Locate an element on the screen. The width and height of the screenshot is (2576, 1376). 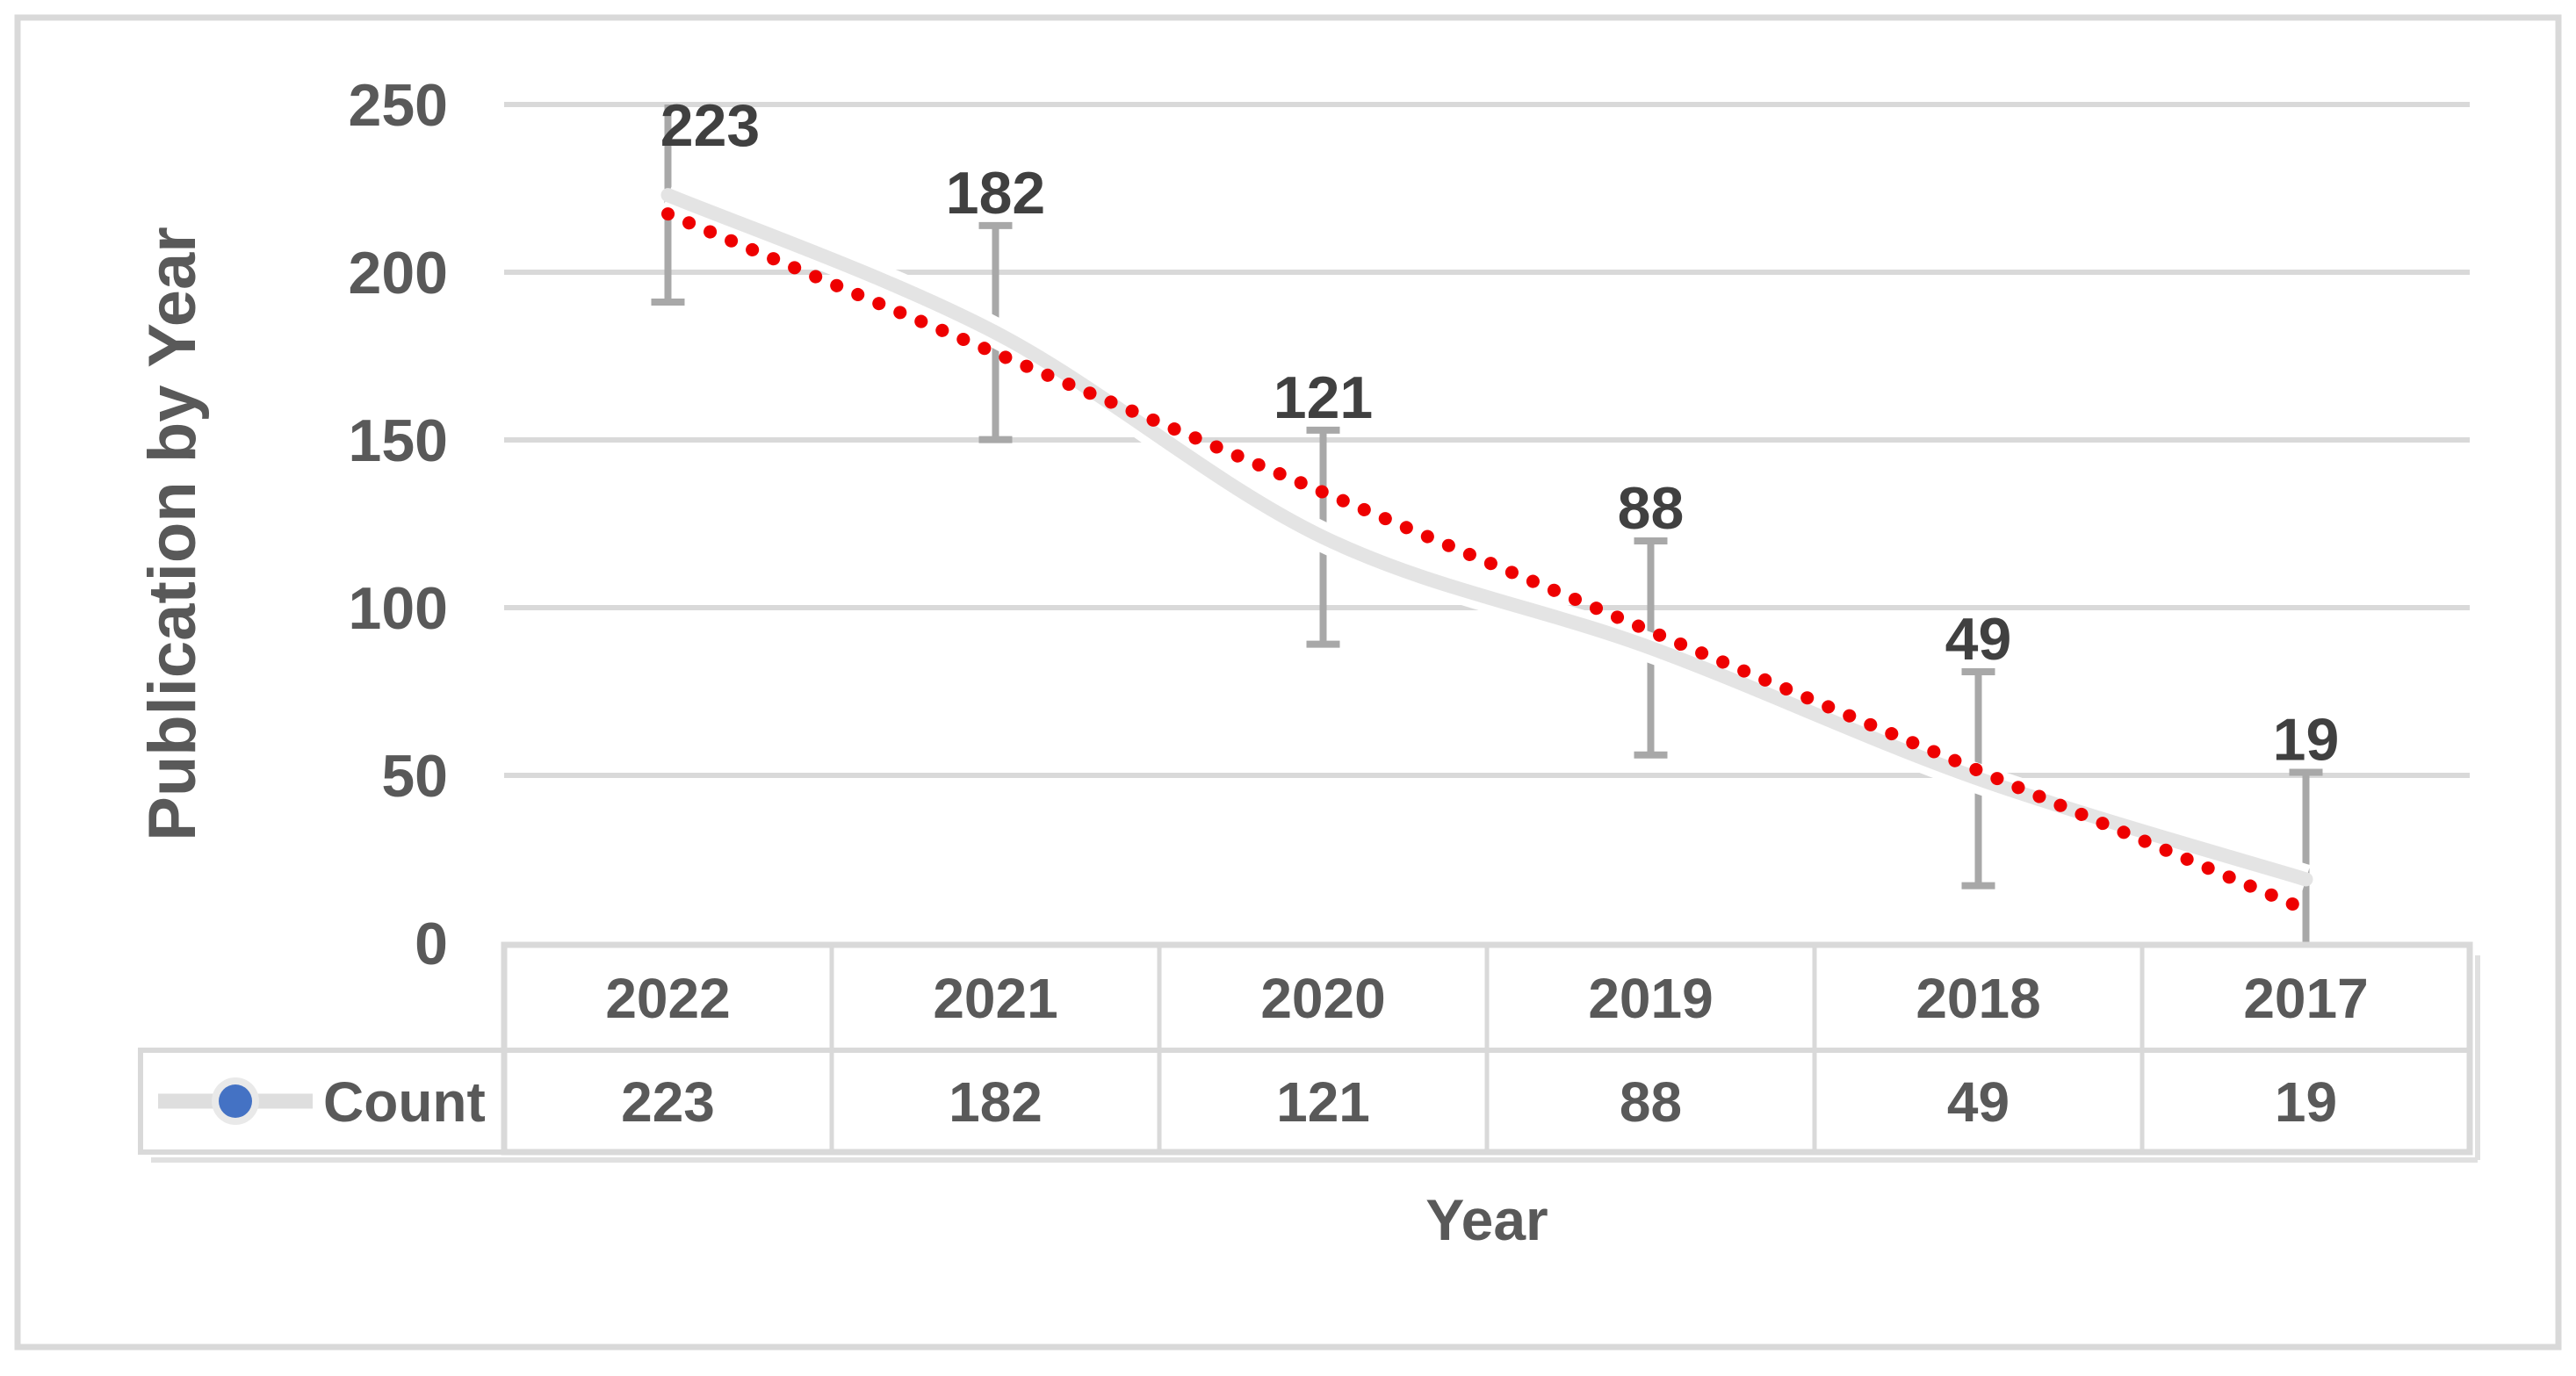
y-tick-0: 0 is located at coordinates (431, 944).